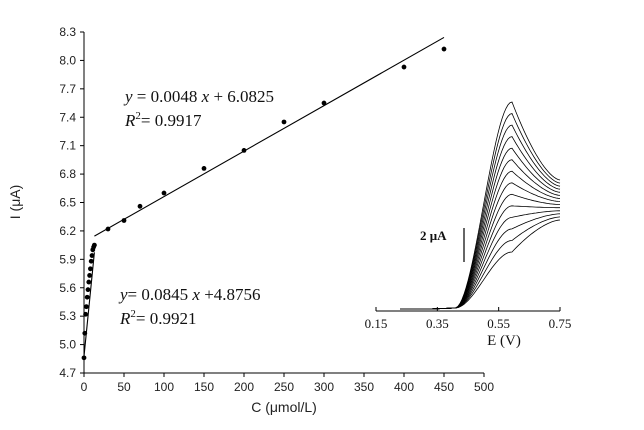 This screenshot has height=430, width=644. I want to click on x-tick-label: 250, so click(284, 387).